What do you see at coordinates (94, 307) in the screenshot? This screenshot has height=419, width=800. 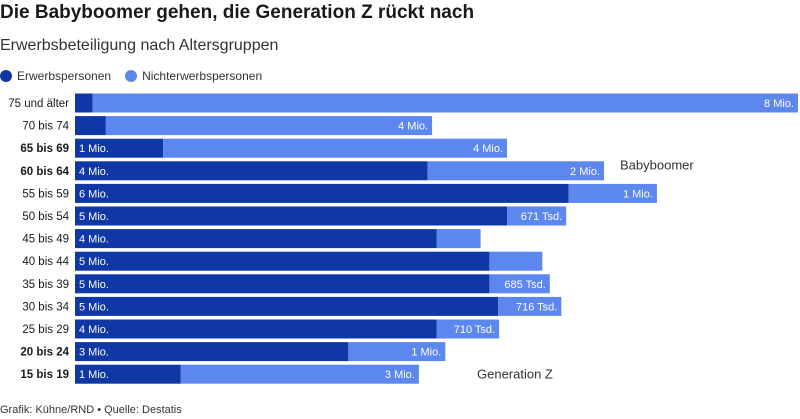 I see `data-label-erwerbspersonen-30-bis-34: 5 Mio.` at bounding box center [94, 307].